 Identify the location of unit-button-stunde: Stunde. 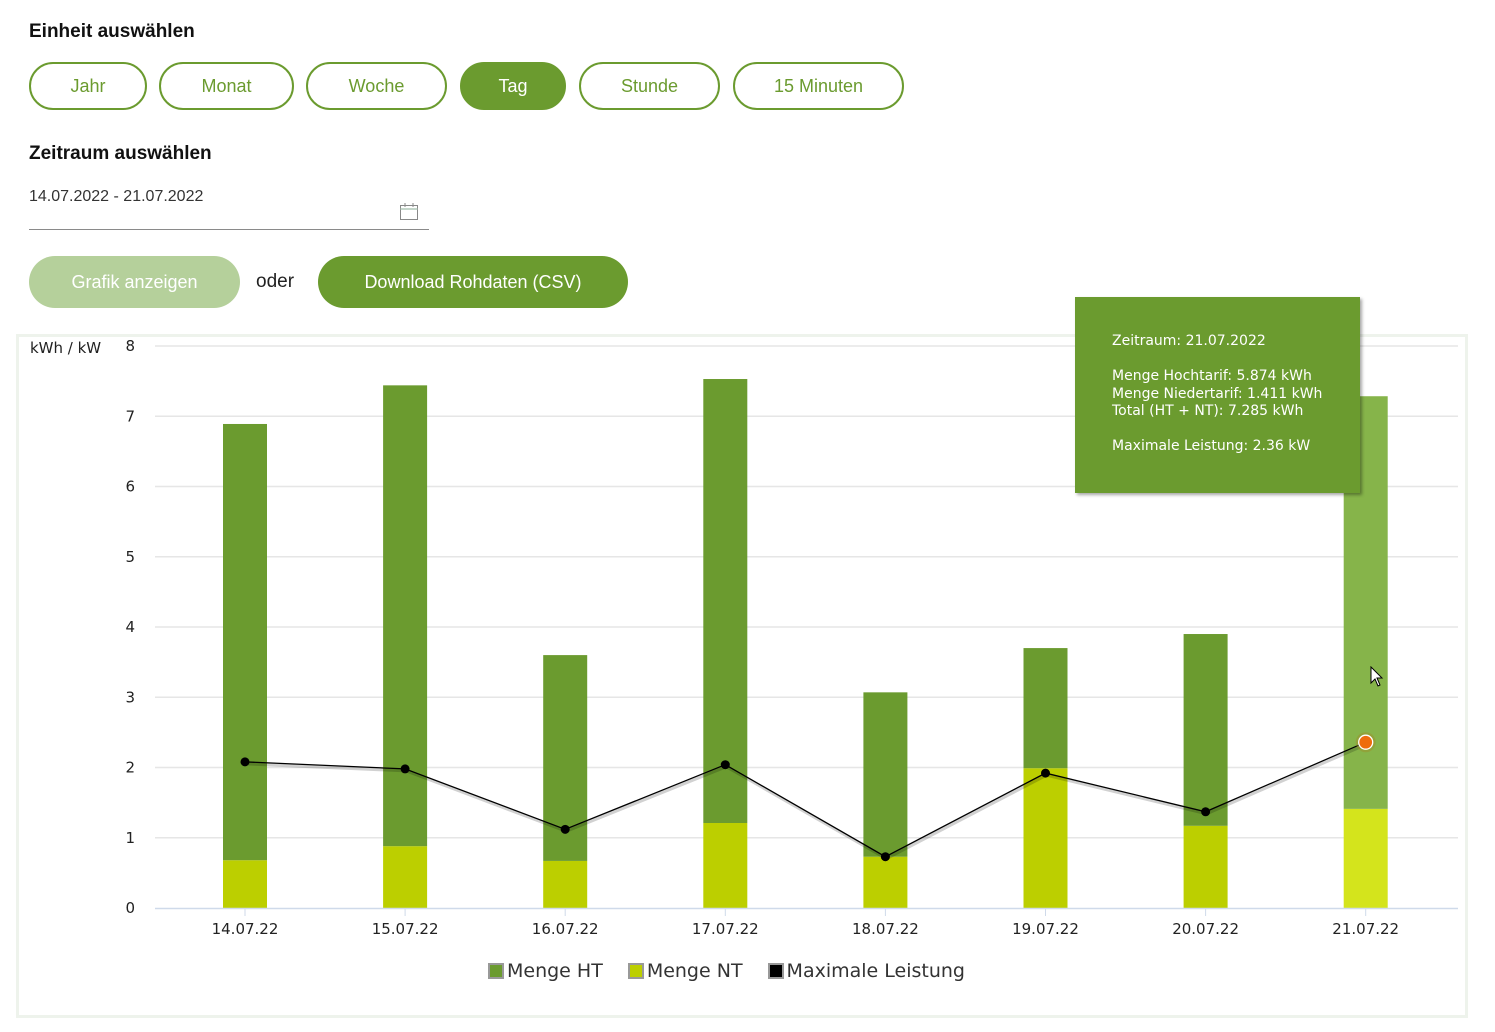
(649, 86).